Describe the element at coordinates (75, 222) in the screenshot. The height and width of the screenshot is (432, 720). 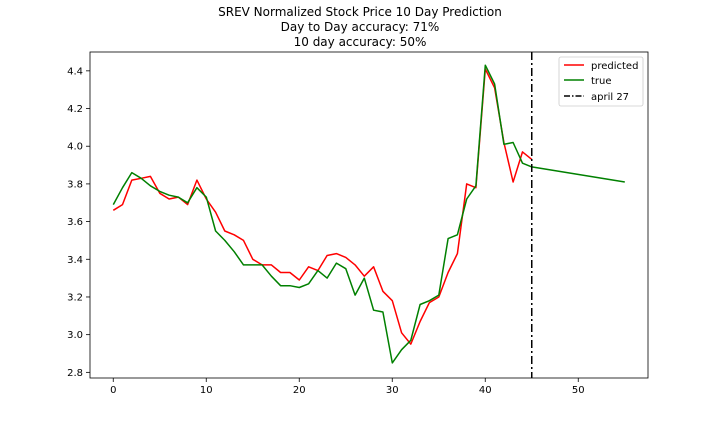
I see `y-tick-label: 3.6` at that location.